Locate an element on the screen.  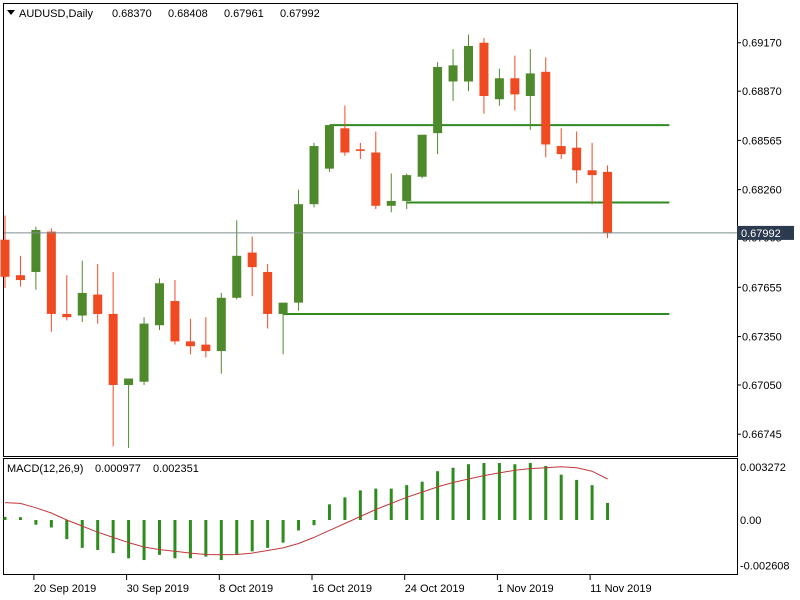
high-value: 0.68408 is located at coordinates (188, 14).